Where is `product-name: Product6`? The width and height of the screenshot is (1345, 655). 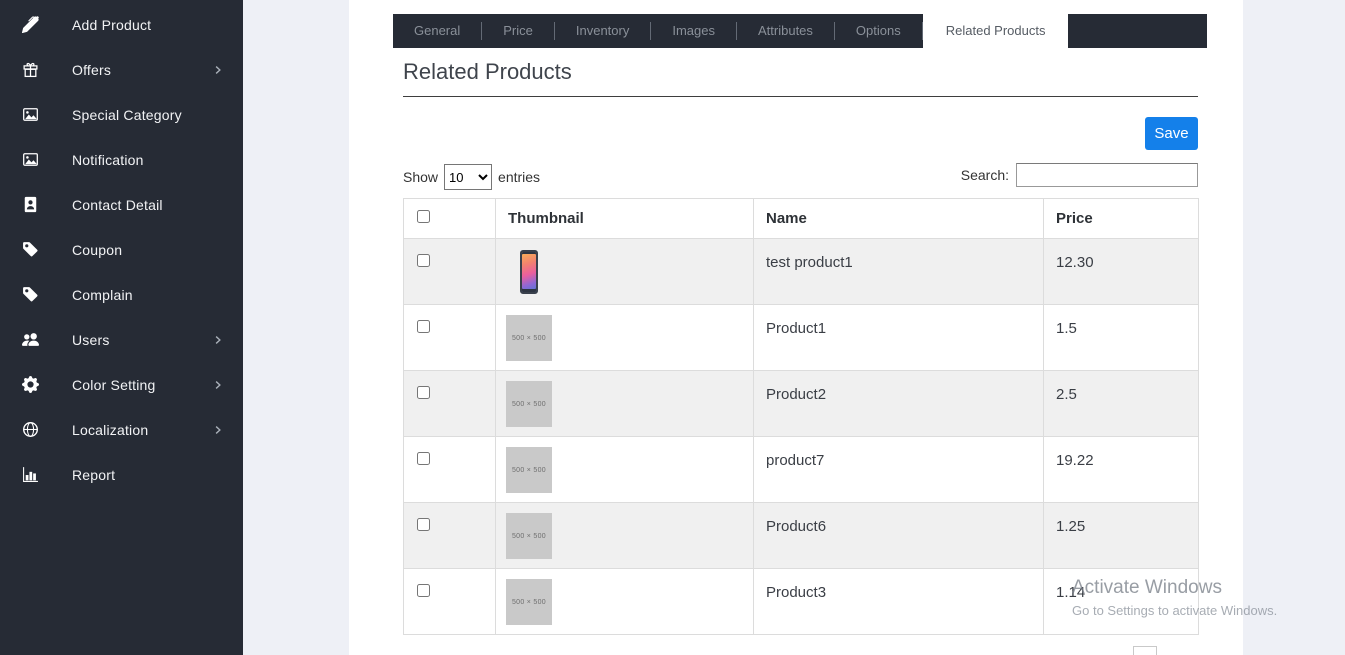
product-name: Product6 is located at coordinates (898, 535).